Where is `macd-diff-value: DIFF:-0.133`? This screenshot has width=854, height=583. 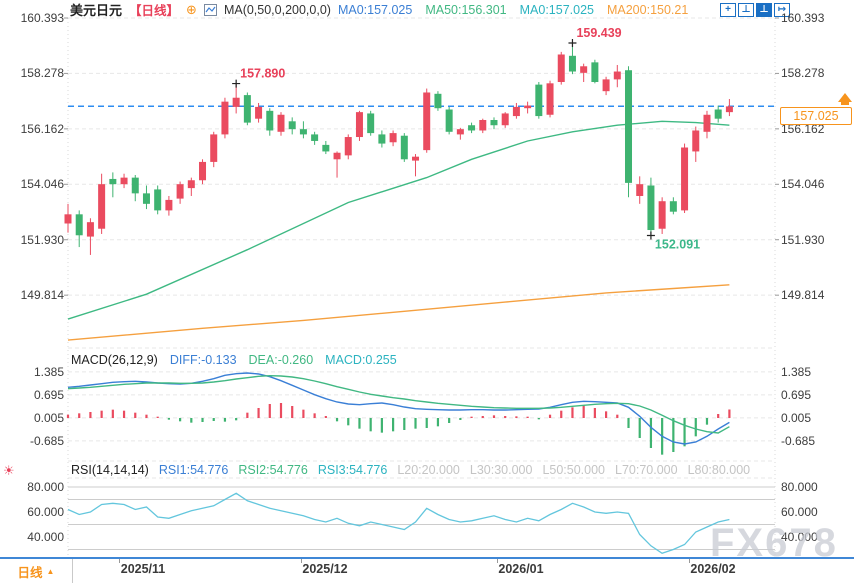 macd-diff-value: DIFF:-0.133 is located at coordinates (203, 360).